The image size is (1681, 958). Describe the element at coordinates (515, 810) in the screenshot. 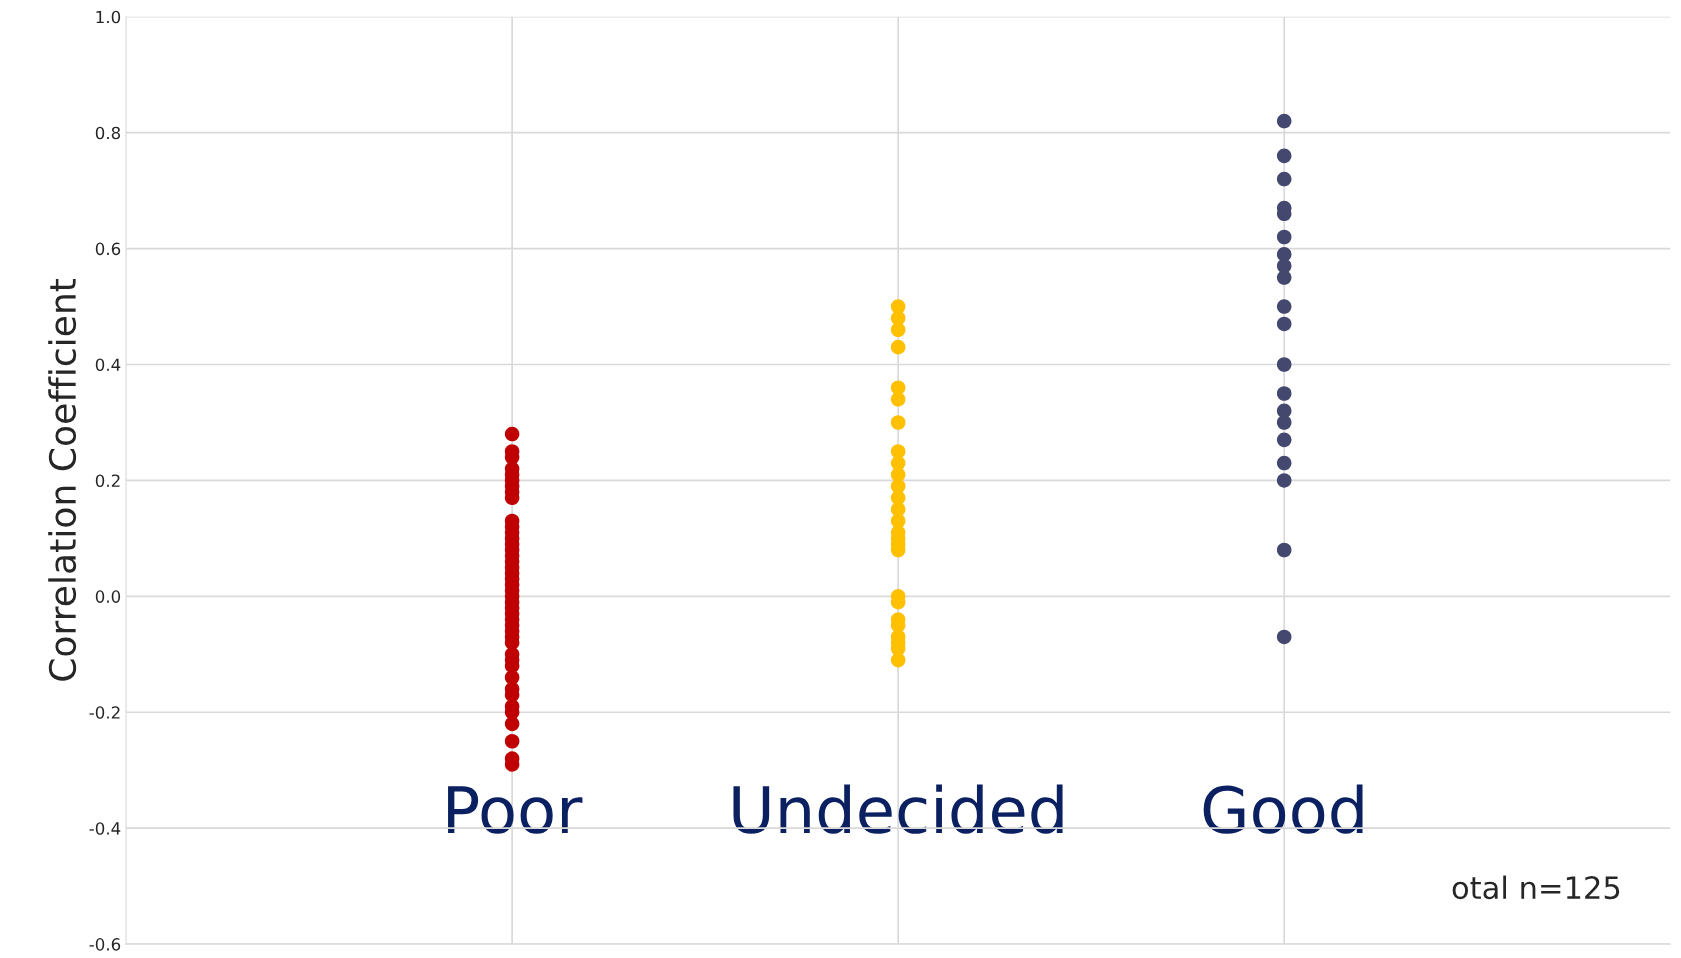

I see `x-tick-label: Poor` at that location.